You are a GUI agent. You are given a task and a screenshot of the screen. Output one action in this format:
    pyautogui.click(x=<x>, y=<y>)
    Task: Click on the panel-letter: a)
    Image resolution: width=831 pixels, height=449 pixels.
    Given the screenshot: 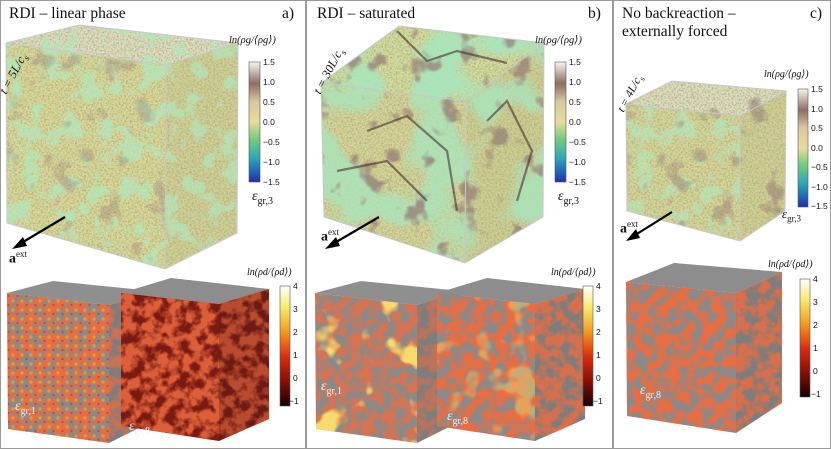 What is the action you would take?
    pyautogui.click(x=288, y=13)
    